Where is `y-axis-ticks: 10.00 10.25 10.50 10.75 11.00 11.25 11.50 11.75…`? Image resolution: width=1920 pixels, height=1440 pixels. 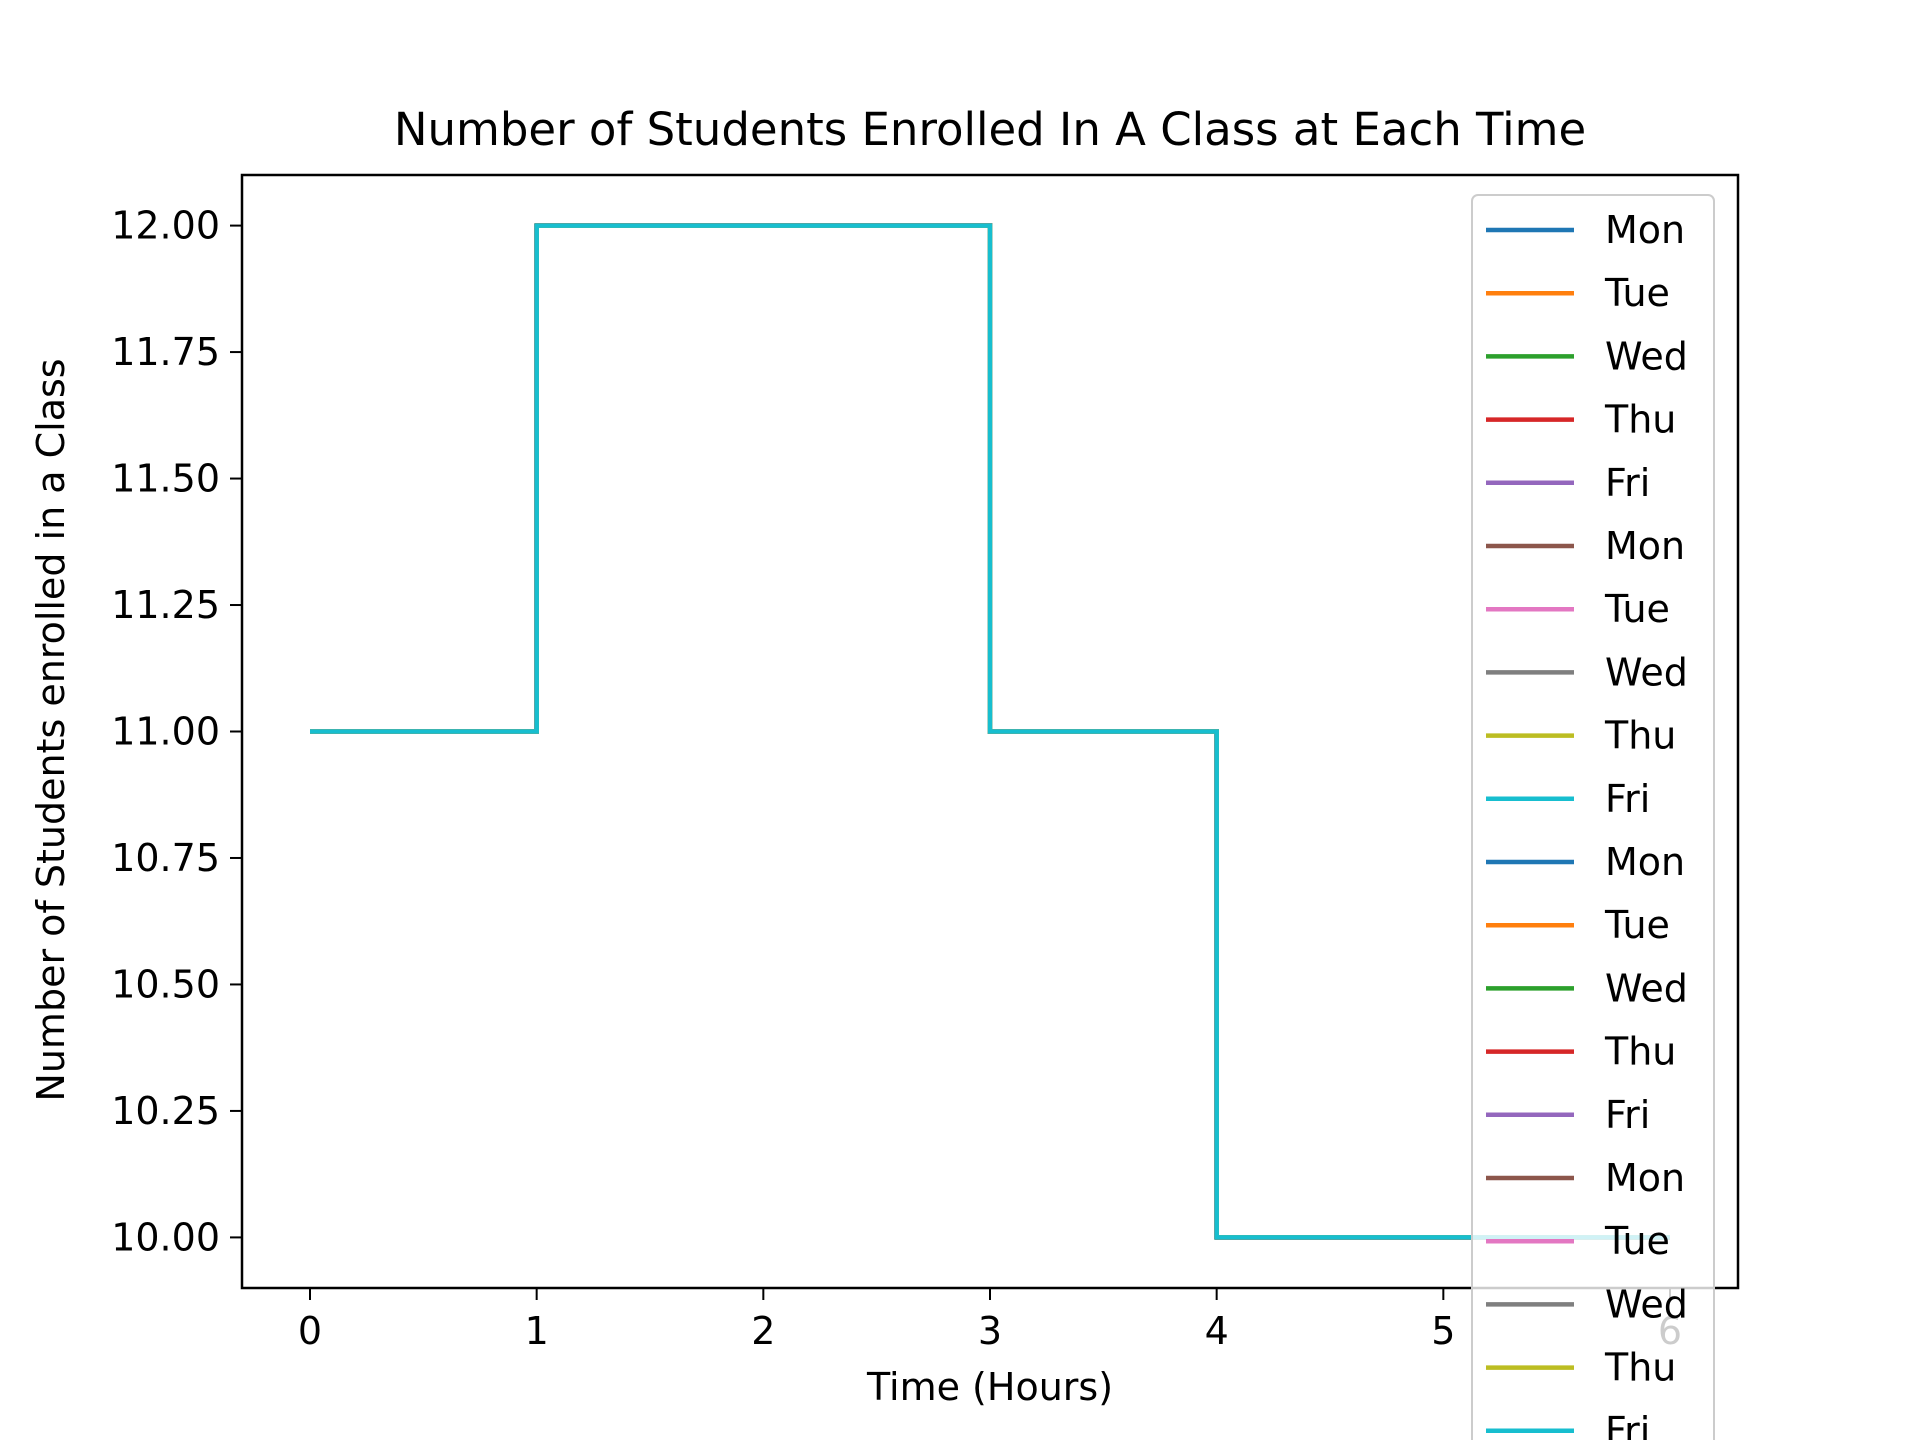
y-axis-ticks: 10.00 10.25 10.50 10.75 11.00 11.25 11.50 11.75… is located at coordinates (176, 731).